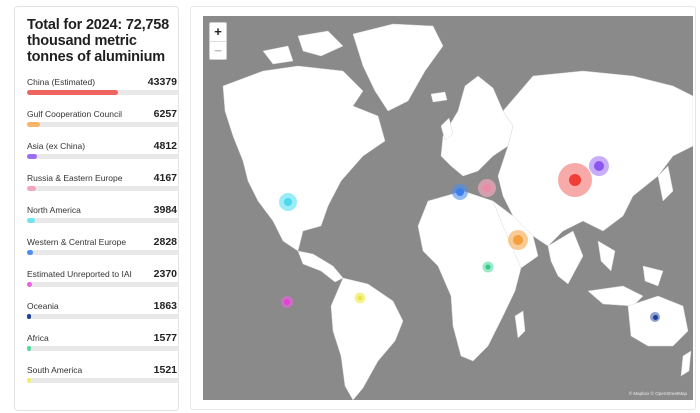  I want to click on region-row: China (Estimated) 43379, so click(103, 92).